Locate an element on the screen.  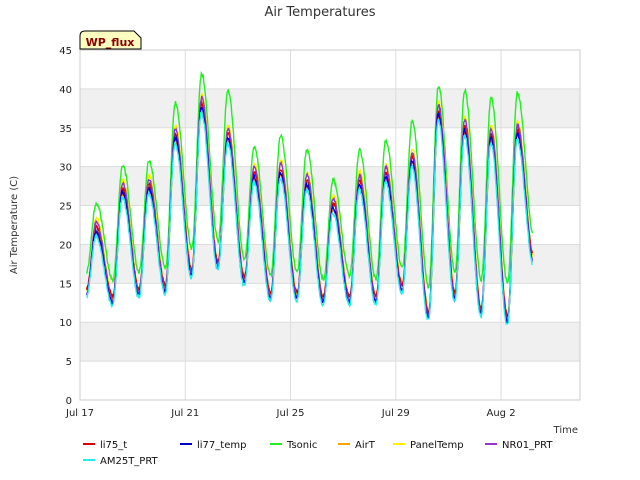
x-tick-label: Jul 25 is located at coordinates (290, 413).